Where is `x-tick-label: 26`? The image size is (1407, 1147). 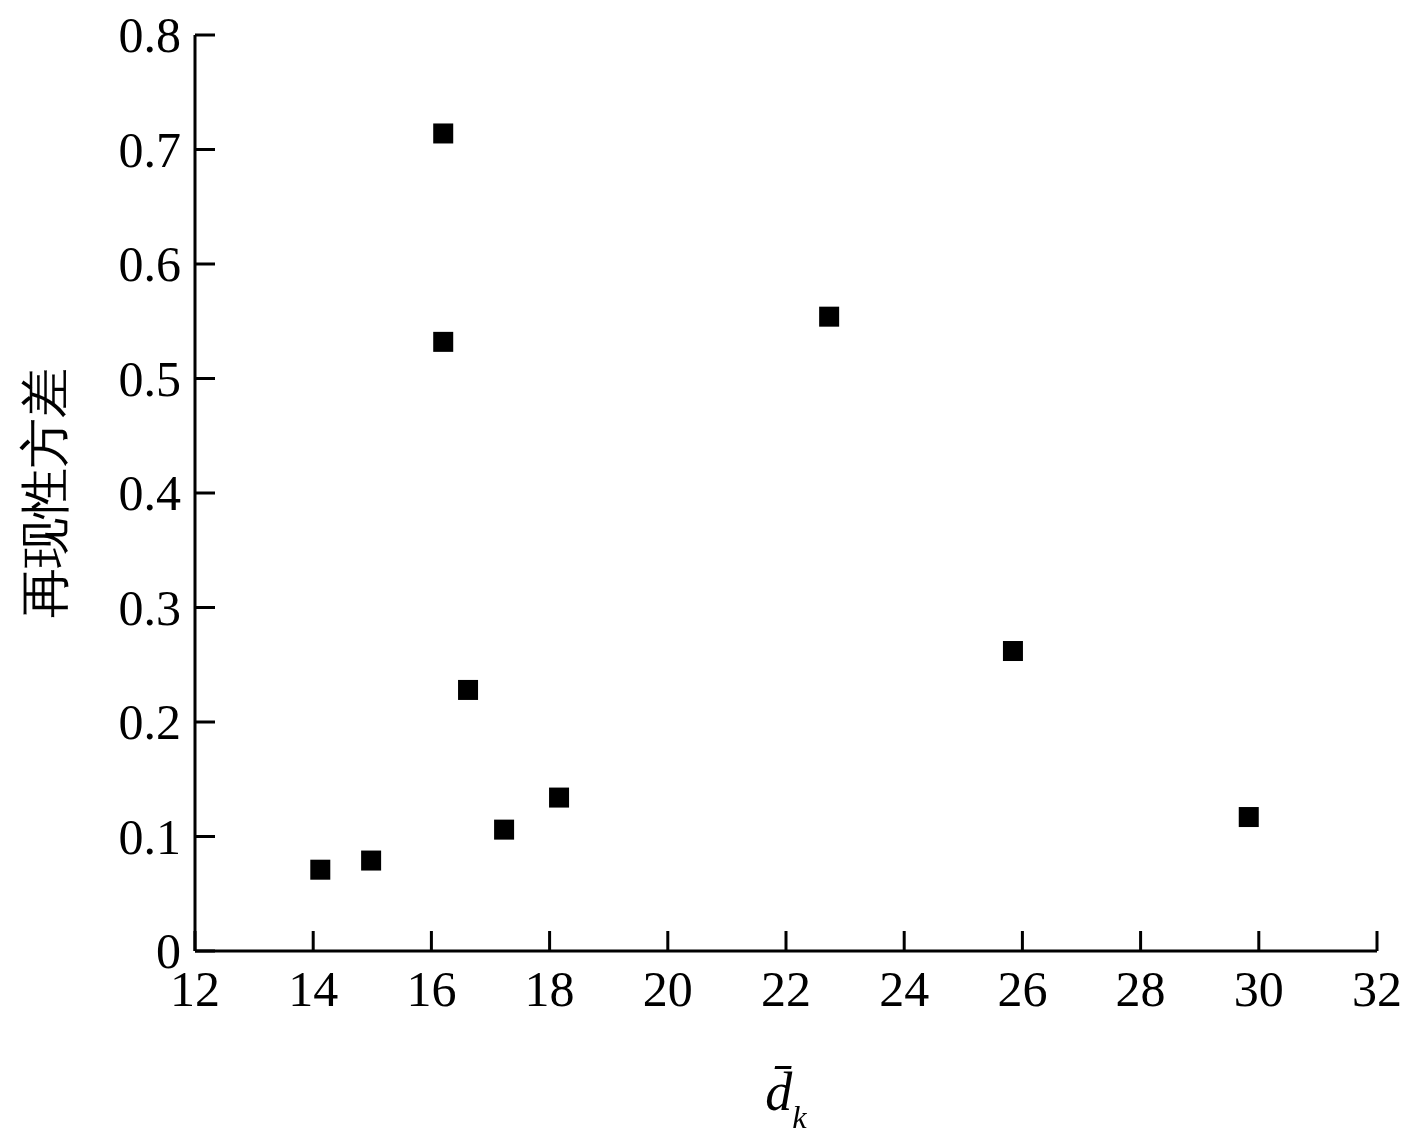
x-tick-label: 26 is located at coordinates (1022, 989).